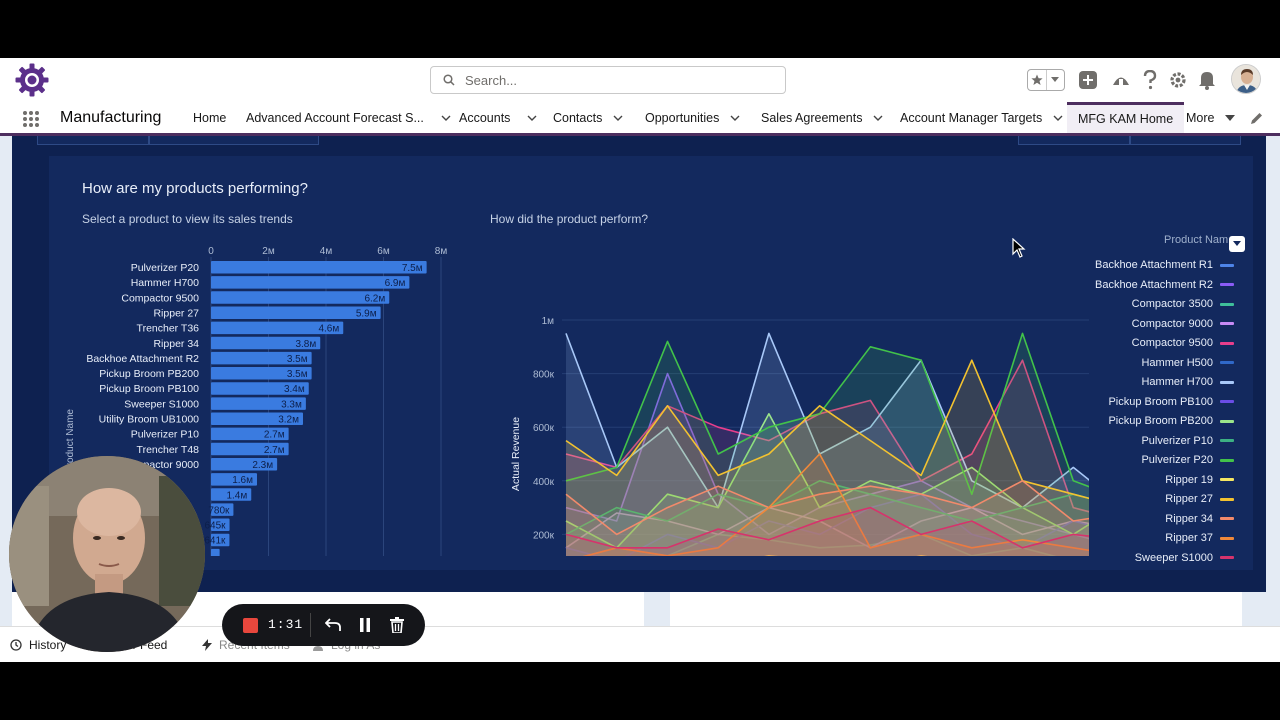 The width and height of the screenshot is (1280, 720). What do you see at coordinates (1187, 441) in the screenshot?
I see `legend-item: Pulverizer P10` at bounding box center [1187, 441].